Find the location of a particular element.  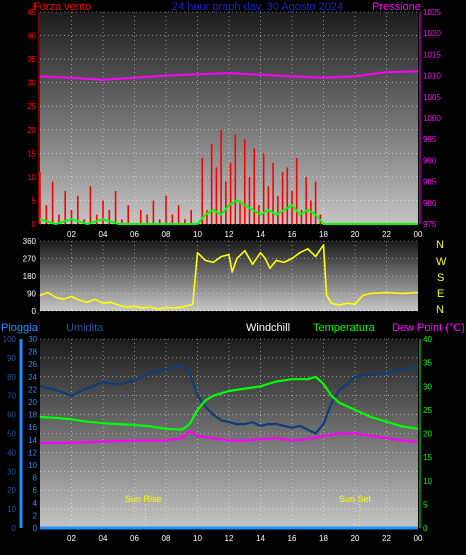

rain-y-tick-label: 4 is located at coordinates (35, 503).